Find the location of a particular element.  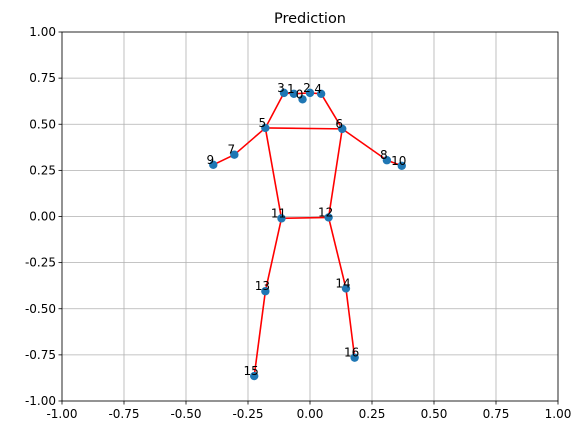

x-tick-label: -0.75 is located at coordinates (123, 414).